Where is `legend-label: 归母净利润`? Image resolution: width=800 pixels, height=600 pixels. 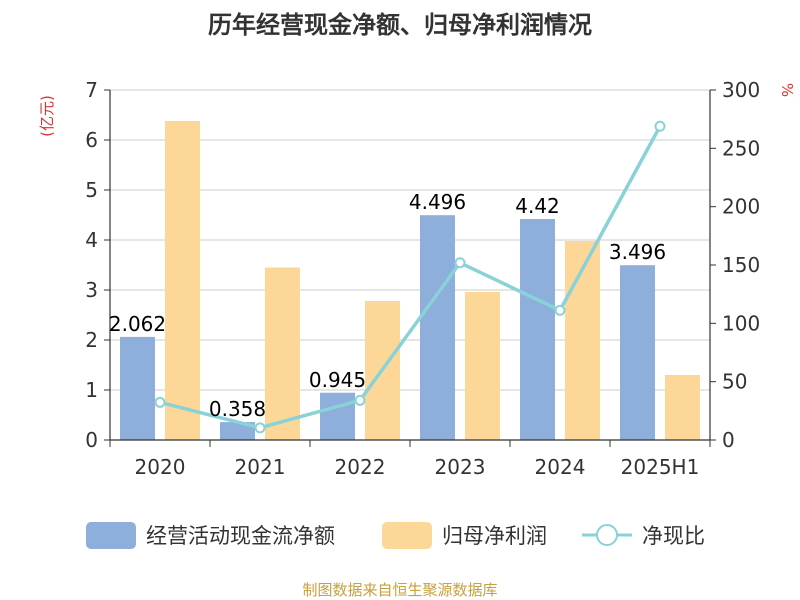 legend-label: 归母净利润 is located at coordinates (494, 536).